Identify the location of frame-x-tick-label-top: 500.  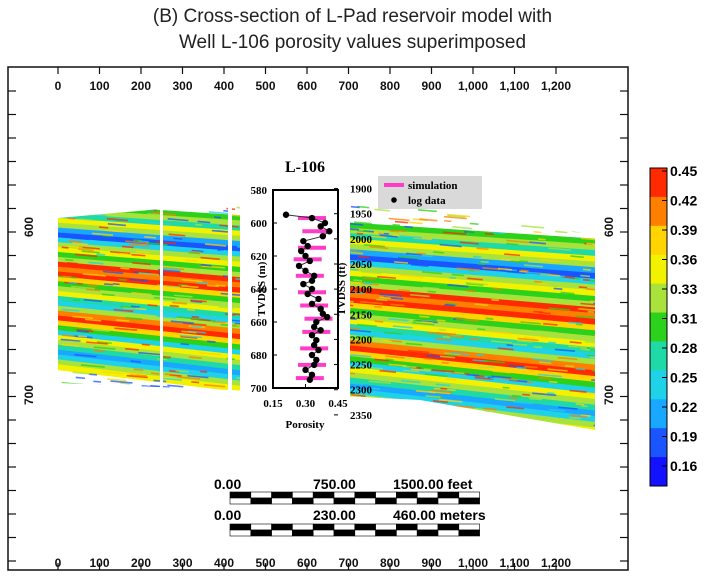
(265, 86).